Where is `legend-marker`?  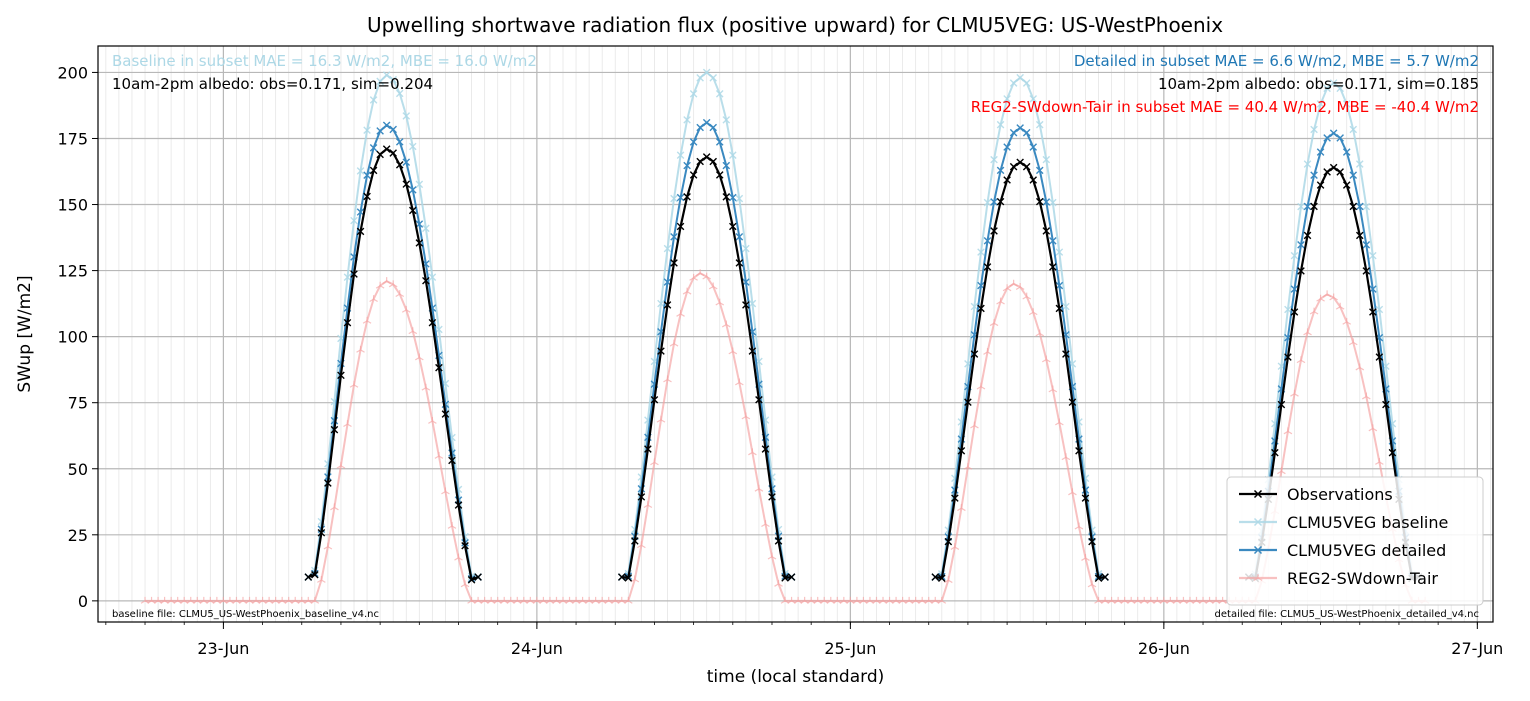
legend-marker is located at coordinates (1258, 494).